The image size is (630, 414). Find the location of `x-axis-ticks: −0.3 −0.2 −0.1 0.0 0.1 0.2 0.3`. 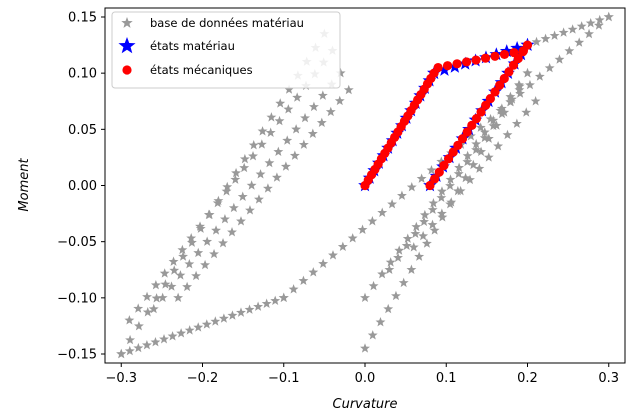

x-axis-ticks: −0.3 −0.2 −0.1 0.0 0.1 0.2 0.3 is located at coordinates (362, 374).